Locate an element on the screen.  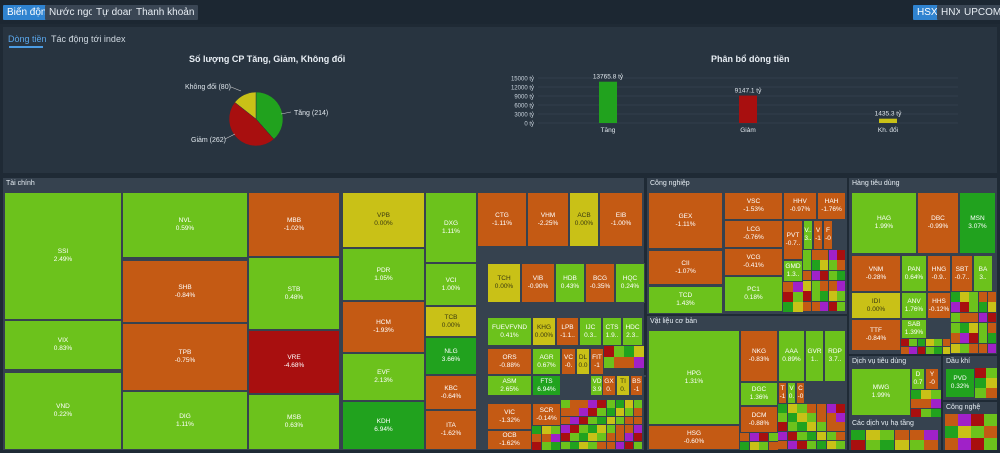
tab-tu-doanh: Tự doanh is located at coordinates (118, 12).